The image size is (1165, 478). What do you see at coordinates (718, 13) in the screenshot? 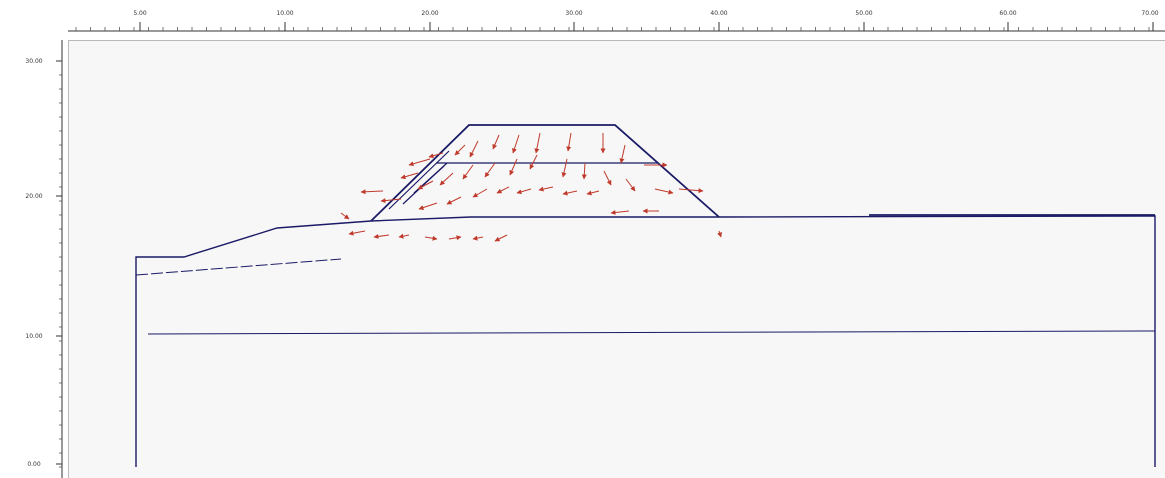
I see `x-axis-tick-label: 40.00` at bounding box center [718, 13].